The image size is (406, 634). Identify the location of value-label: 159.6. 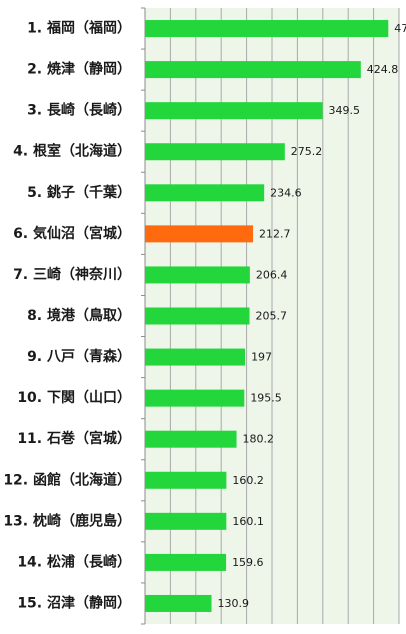
(247, 562).